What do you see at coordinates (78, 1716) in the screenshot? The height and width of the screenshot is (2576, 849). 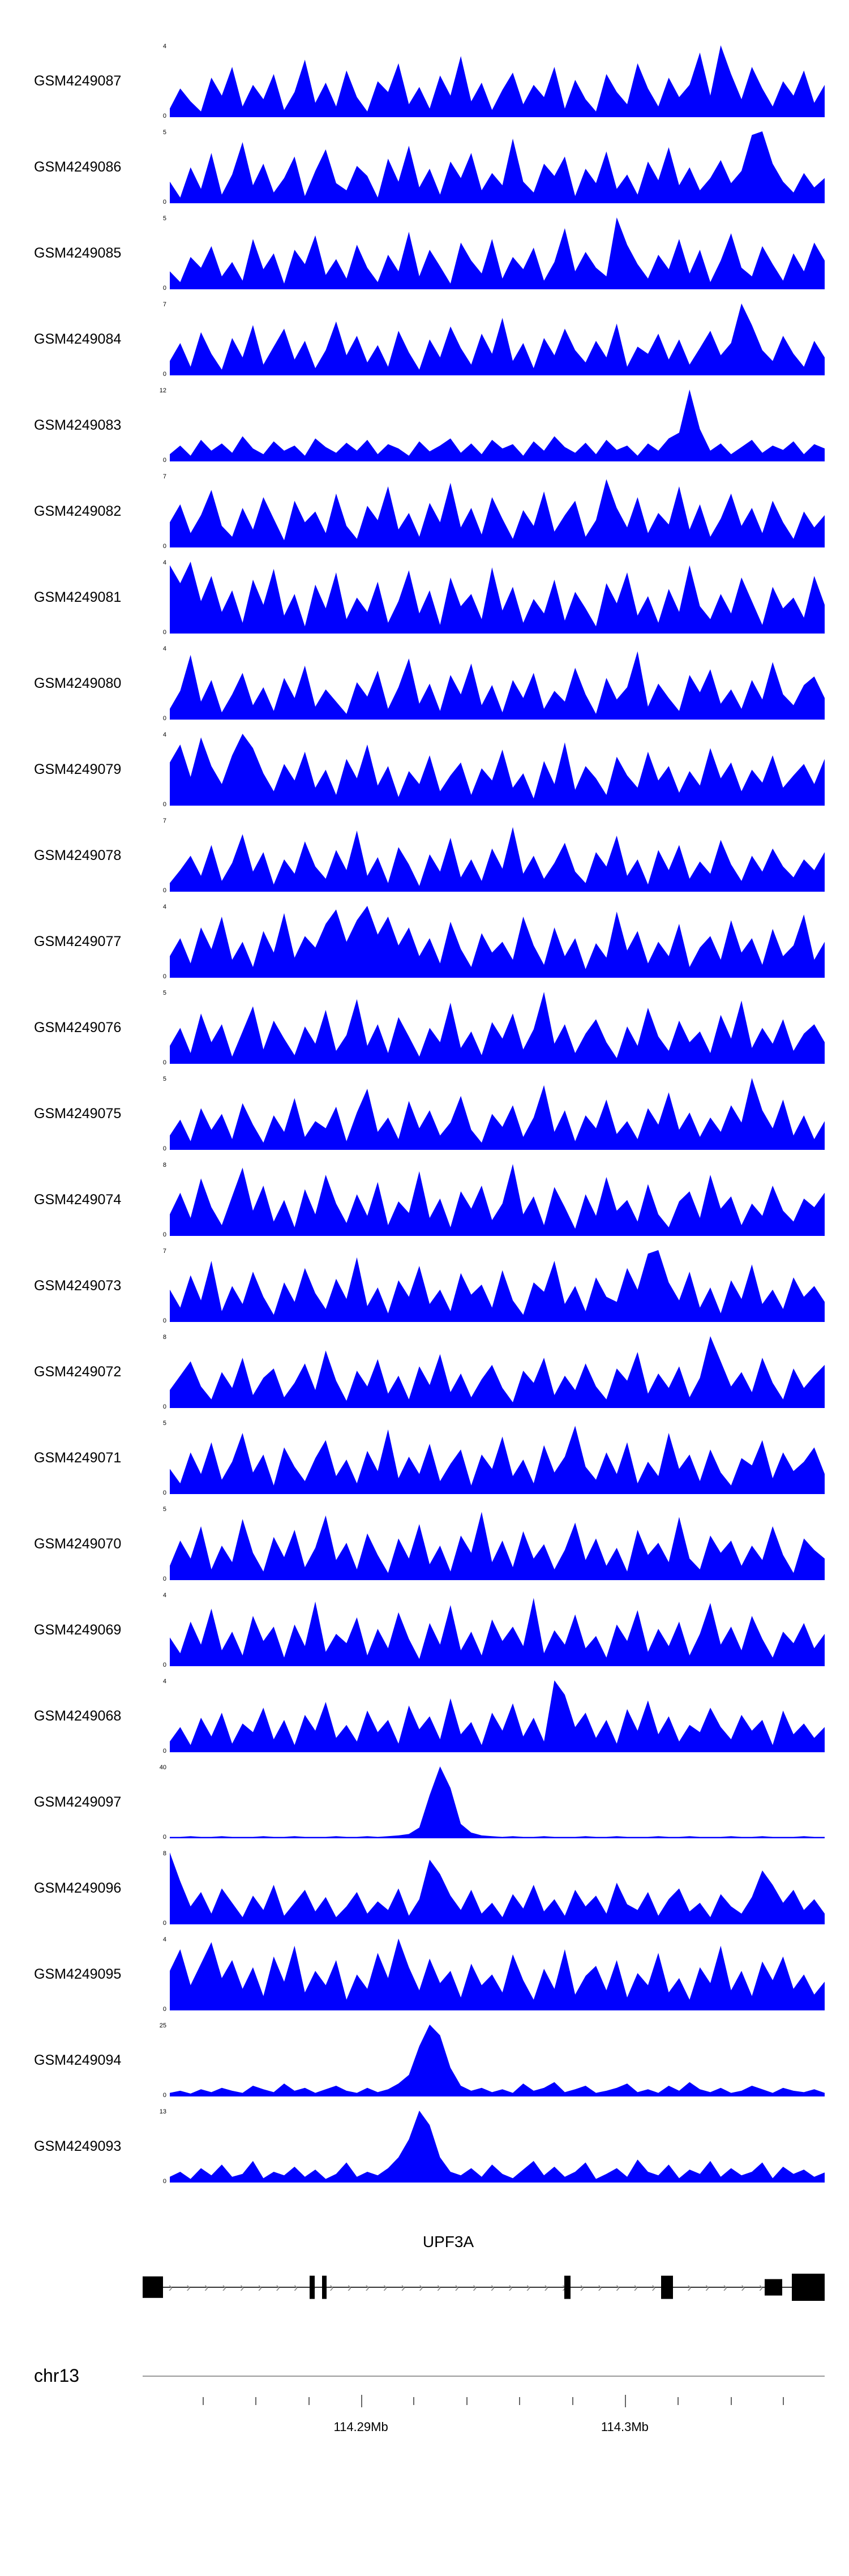 I see `track-label: GSM4249068` at bounding box center [78, 1716].